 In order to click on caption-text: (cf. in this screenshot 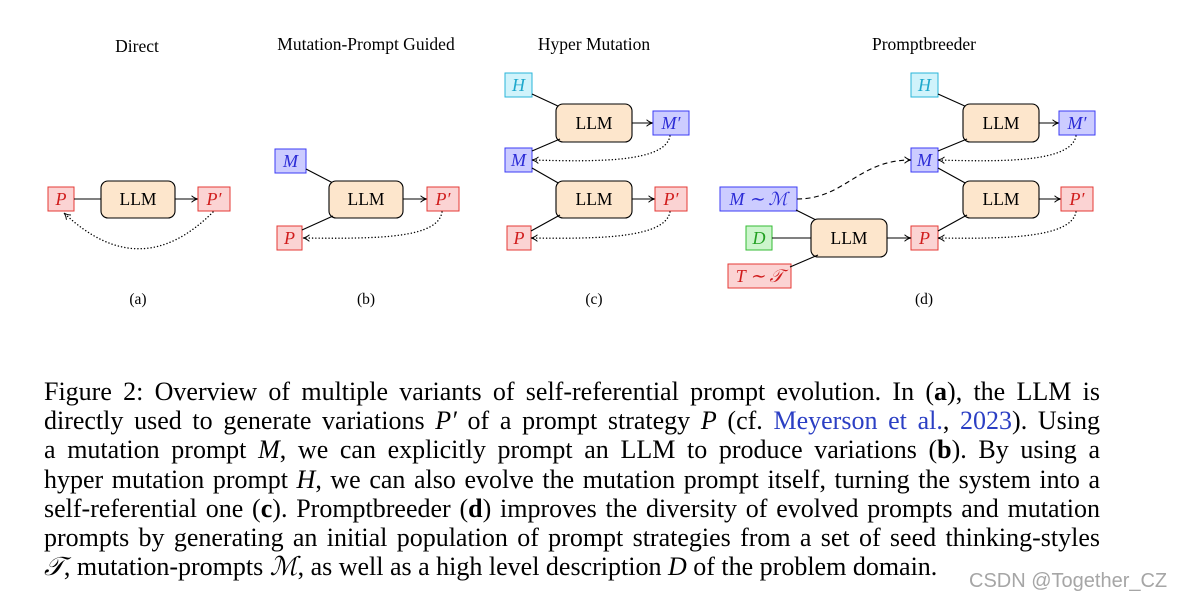, I will do `click(745, 421)`.